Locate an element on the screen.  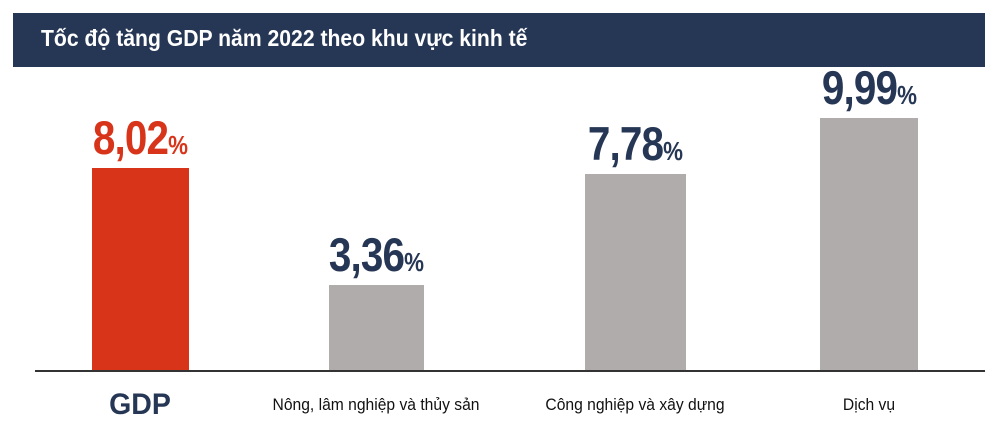
data-label-1: 3,36% is located at coordinates (376, 254).